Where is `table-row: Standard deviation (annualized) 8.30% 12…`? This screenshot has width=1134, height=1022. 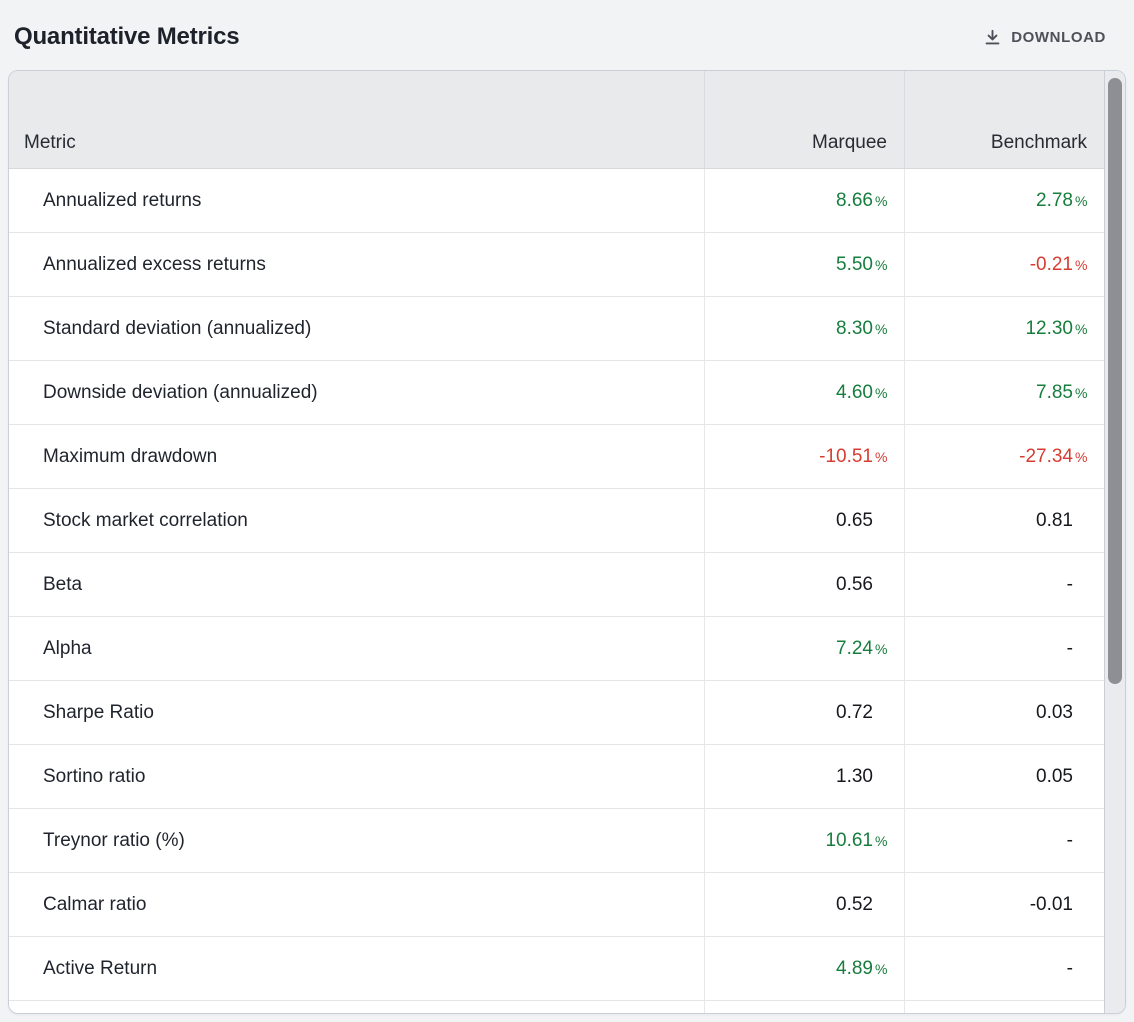 table-row: Standard deviation (annualized) 8.30% 12… is located at coordinates (556, 329).